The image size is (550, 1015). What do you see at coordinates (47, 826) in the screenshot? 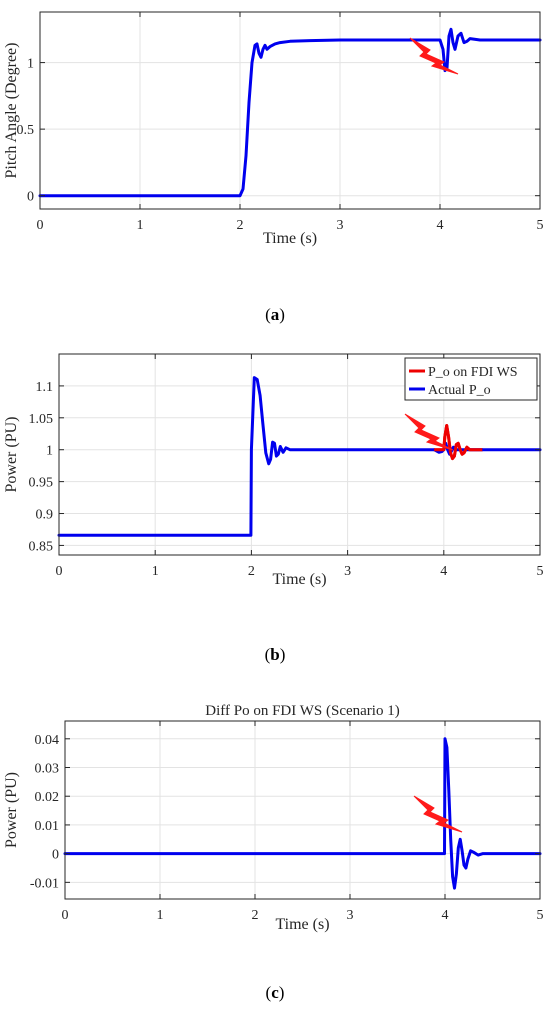
I see `y-tick-label: 0.01` at bounding box center [47, 826].